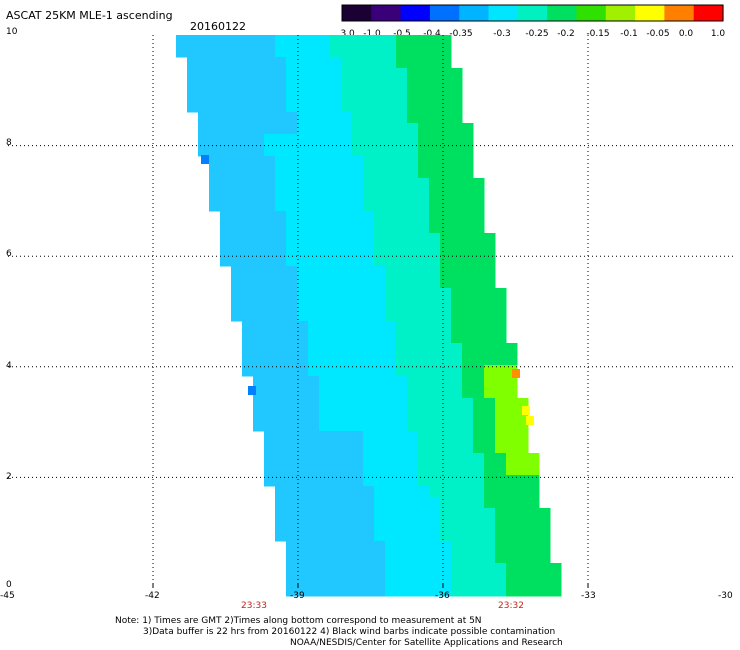  What do you see at coordinates (566, 34) in the screenshot?
I see `colorbar-label: -0.2` at bounding box center [566, 34].